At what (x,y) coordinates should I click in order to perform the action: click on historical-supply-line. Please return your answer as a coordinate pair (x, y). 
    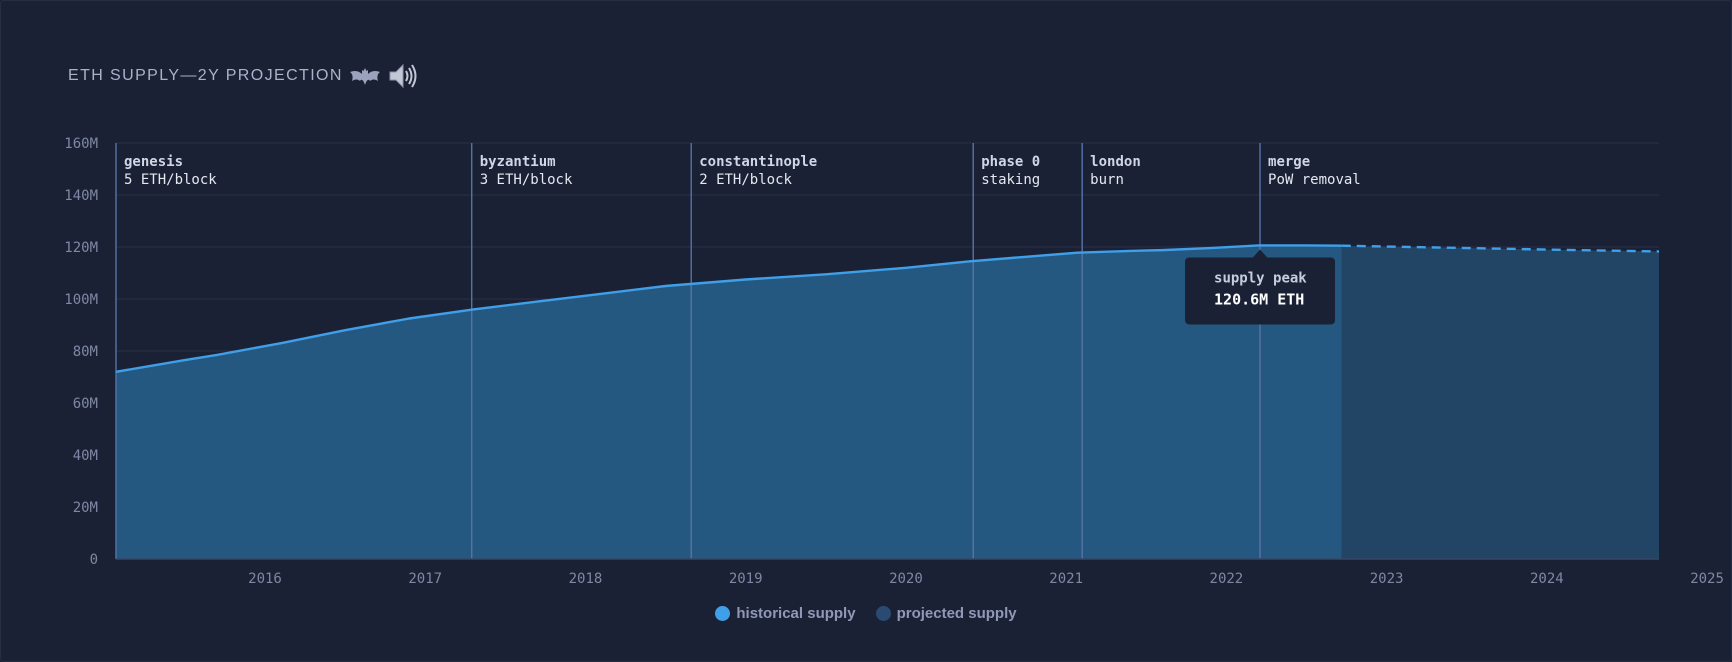
    Looking at the image, I should click on (728, 308).